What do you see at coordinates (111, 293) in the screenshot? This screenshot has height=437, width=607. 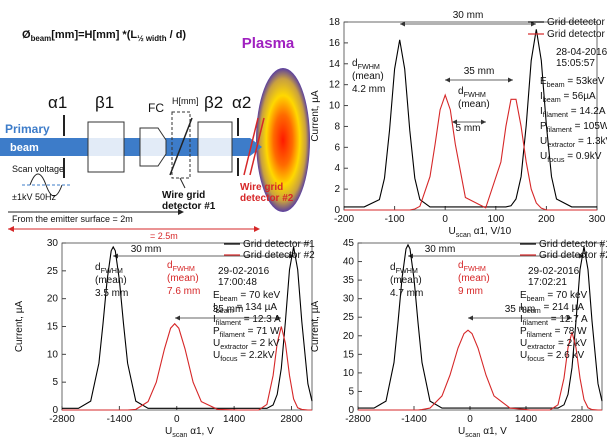 I see `annotation-part: 3.5 mm` at bounding box center [111, 293].